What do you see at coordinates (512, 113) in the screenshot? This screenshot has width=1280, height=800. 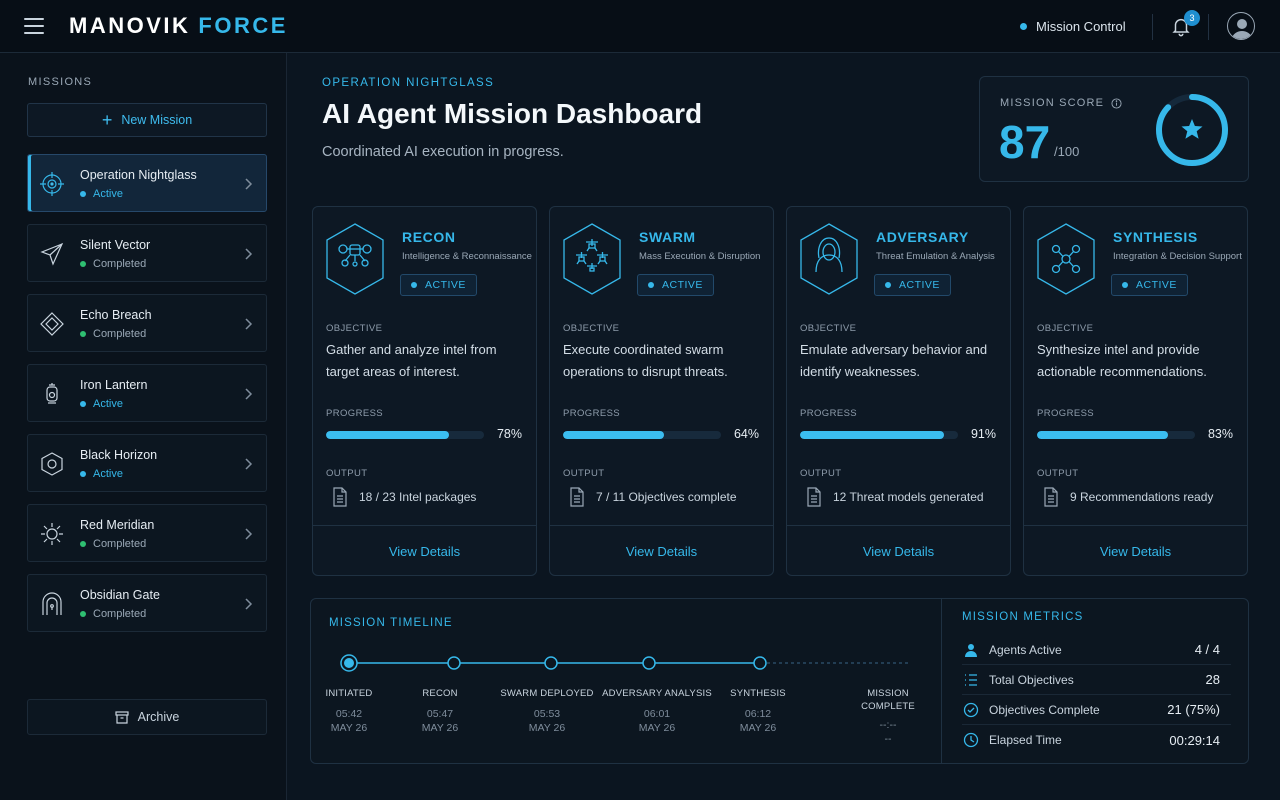 I see `page-title: AI Agent Mission Dashboard` at bounding box center [512, 113].